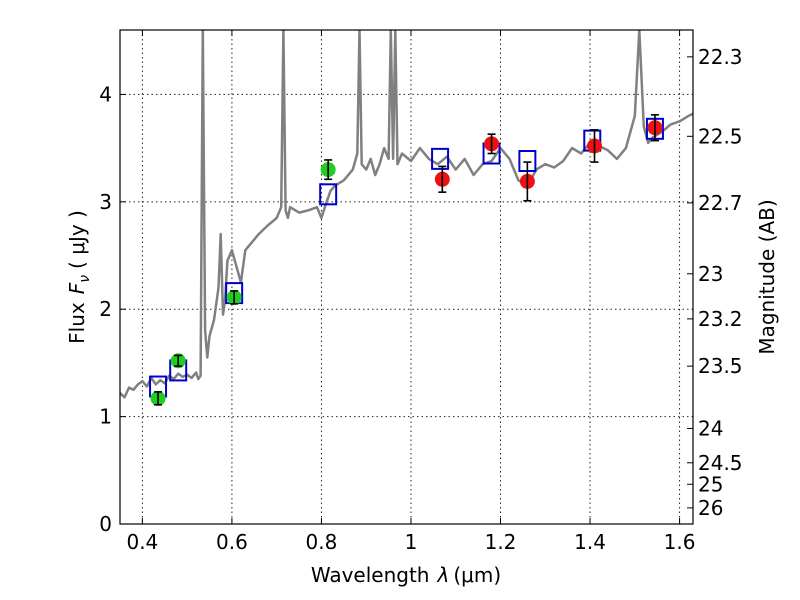 This screenshot has height=600, width=800. I want to click on magnitude-tick-label: 25, so click(710, 484).